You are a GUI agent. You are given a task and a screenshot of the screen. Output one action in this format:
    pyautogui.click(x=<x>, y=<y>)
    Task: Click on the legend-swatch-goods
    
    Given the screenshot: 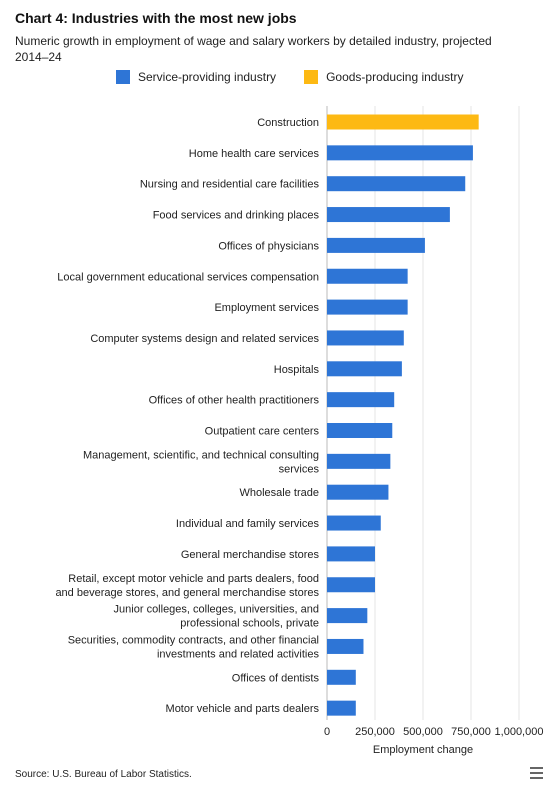 What is the action you would take?
    pyautogui.click(x=311, y=77)
    